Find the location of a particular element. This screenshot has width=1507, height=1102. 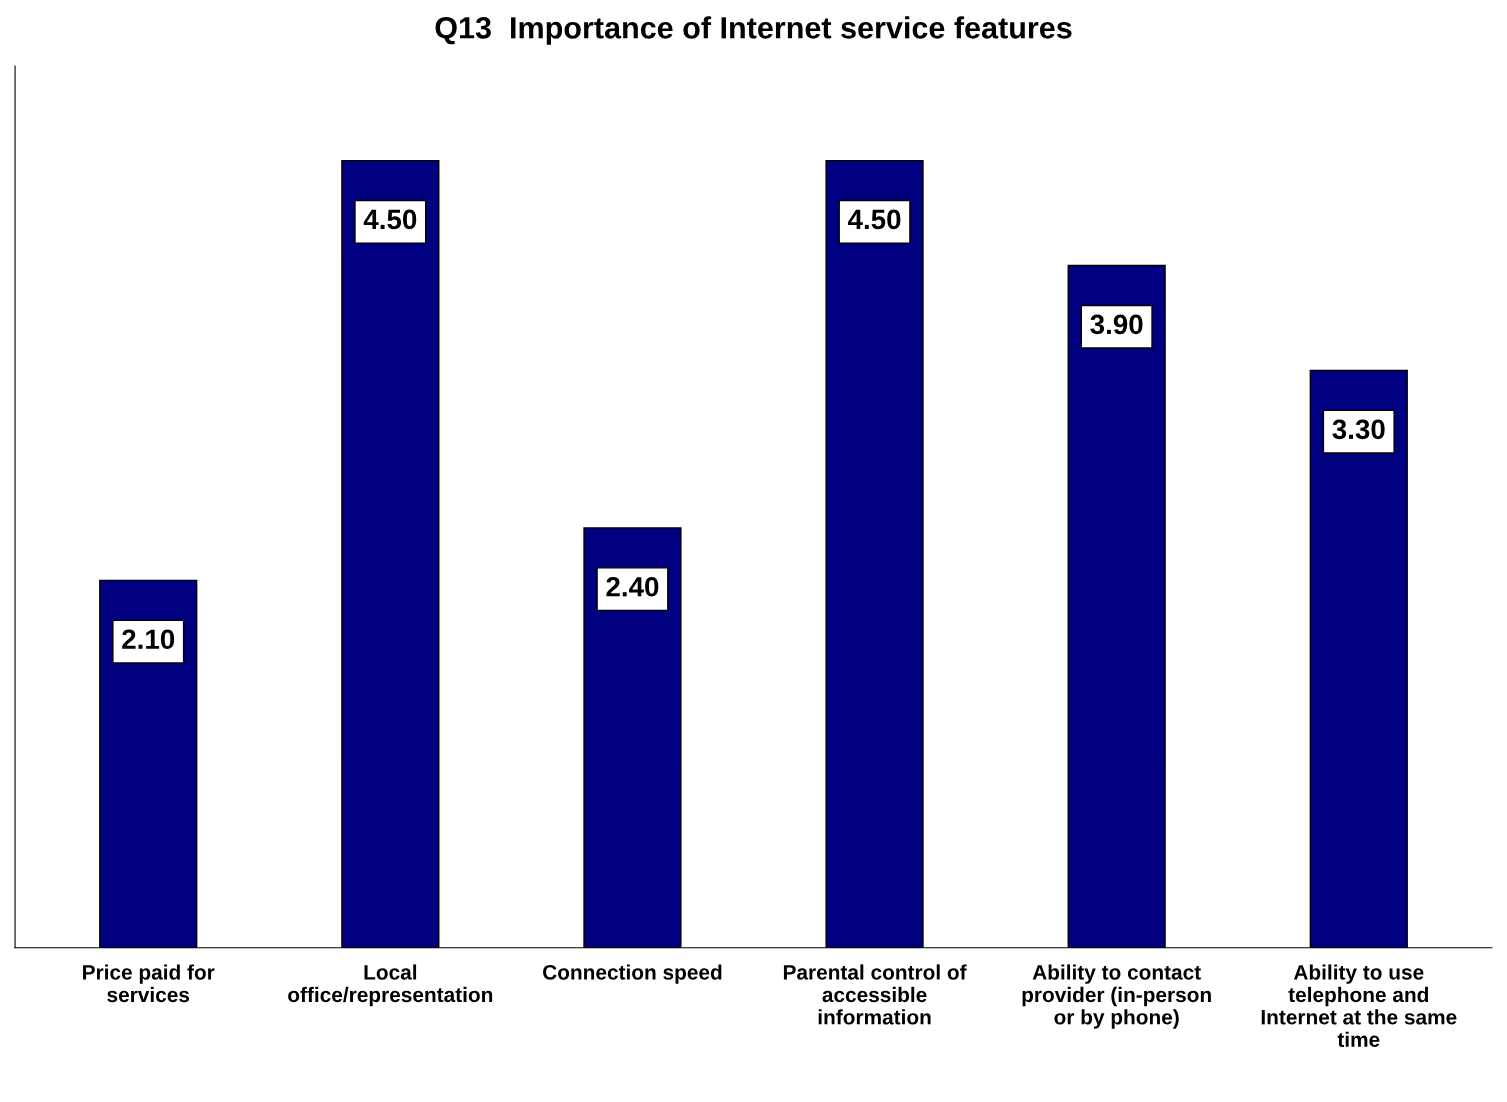

data-label: 3.30 is located at coordinates (1358, 429).